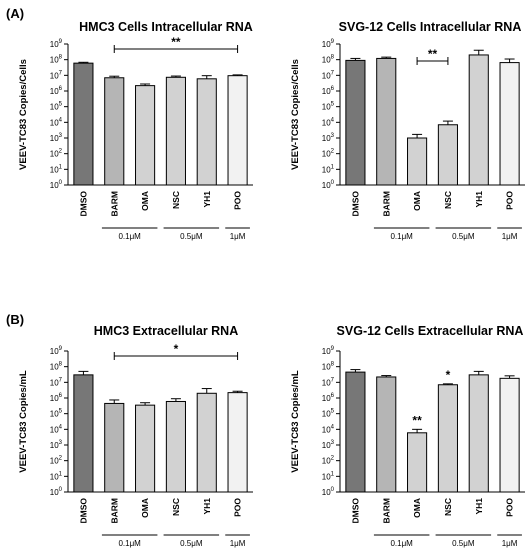 This screenshot has width=532, height=550. I want to click on chart-title: SVG-12 Cells Extracellular RNA, so click(430, 331).